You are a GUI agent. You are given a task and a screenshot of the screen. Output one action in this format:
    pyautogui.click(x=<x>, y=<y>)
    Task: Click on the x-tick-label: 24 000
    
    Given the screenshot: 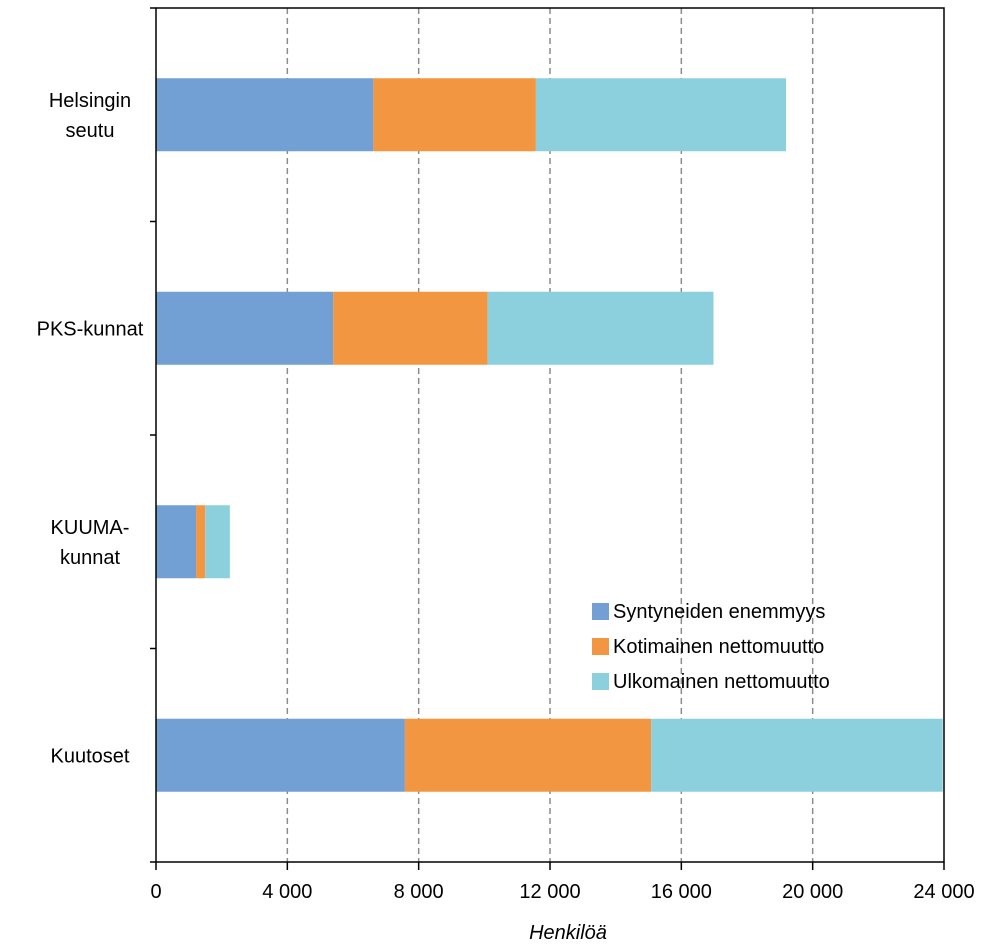 What is the action you would take?
    pyautogui.click(x=943, y=892)
    